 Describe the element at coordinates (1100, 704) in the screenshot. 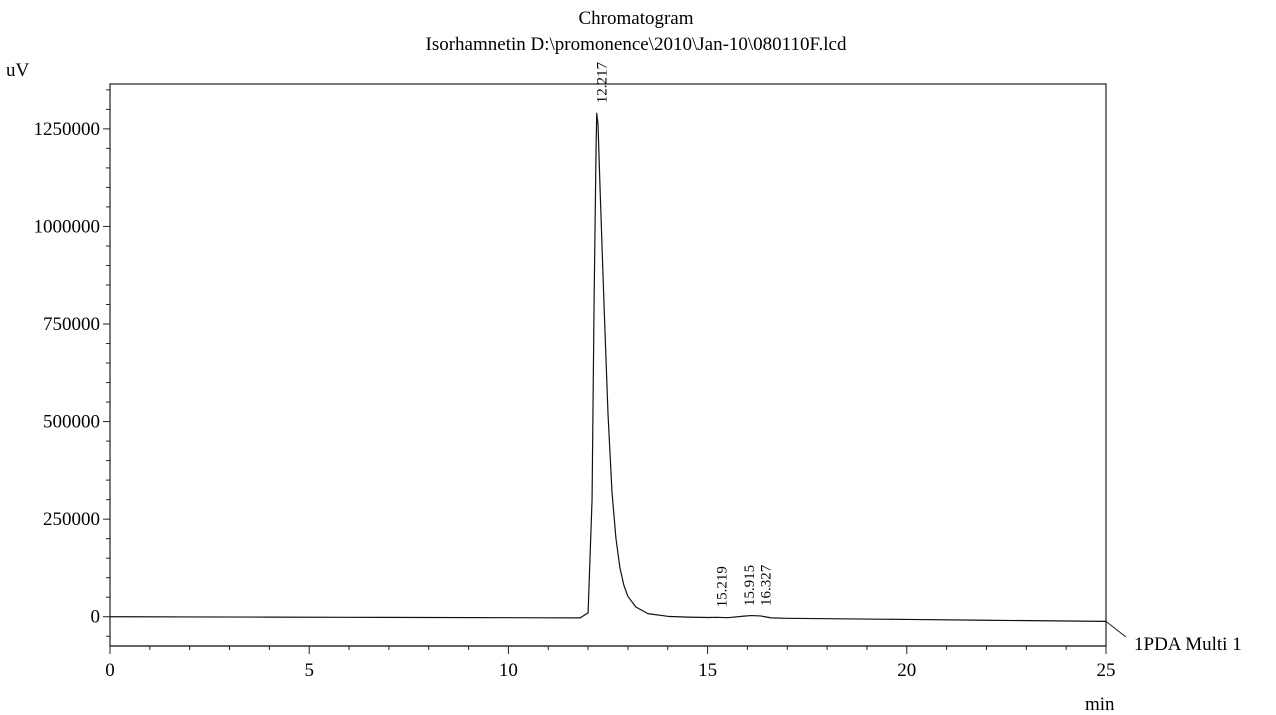

I see `x-axis-unit-label: min` at that location.